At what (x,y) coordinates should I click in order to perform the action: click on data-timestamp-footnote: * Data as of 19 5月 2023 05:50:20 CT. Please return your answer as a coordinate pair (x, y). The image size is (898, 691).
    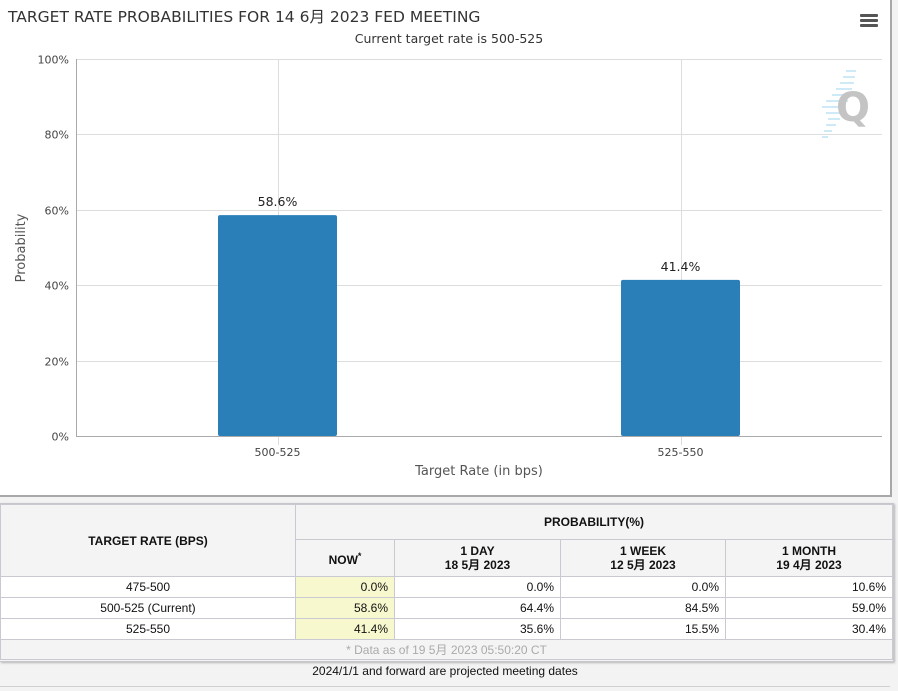
    Looking at the image, I should click on (446, 649).